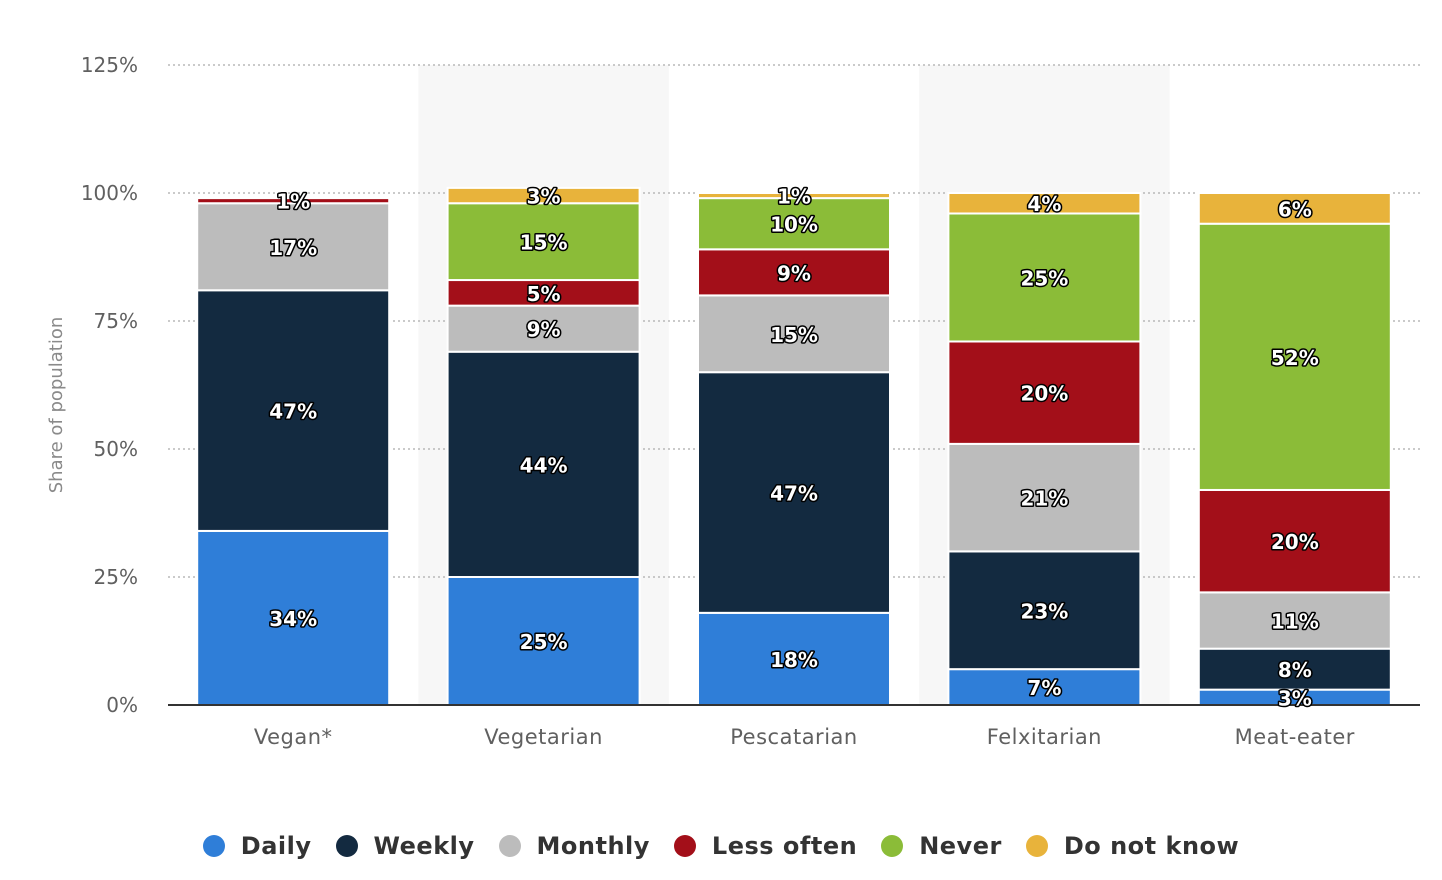 This screenshot has height=880, width=1442. Describe the element at coordinates (593, 846) in the screenshot. I see `legend-label: Monthly` at that location.